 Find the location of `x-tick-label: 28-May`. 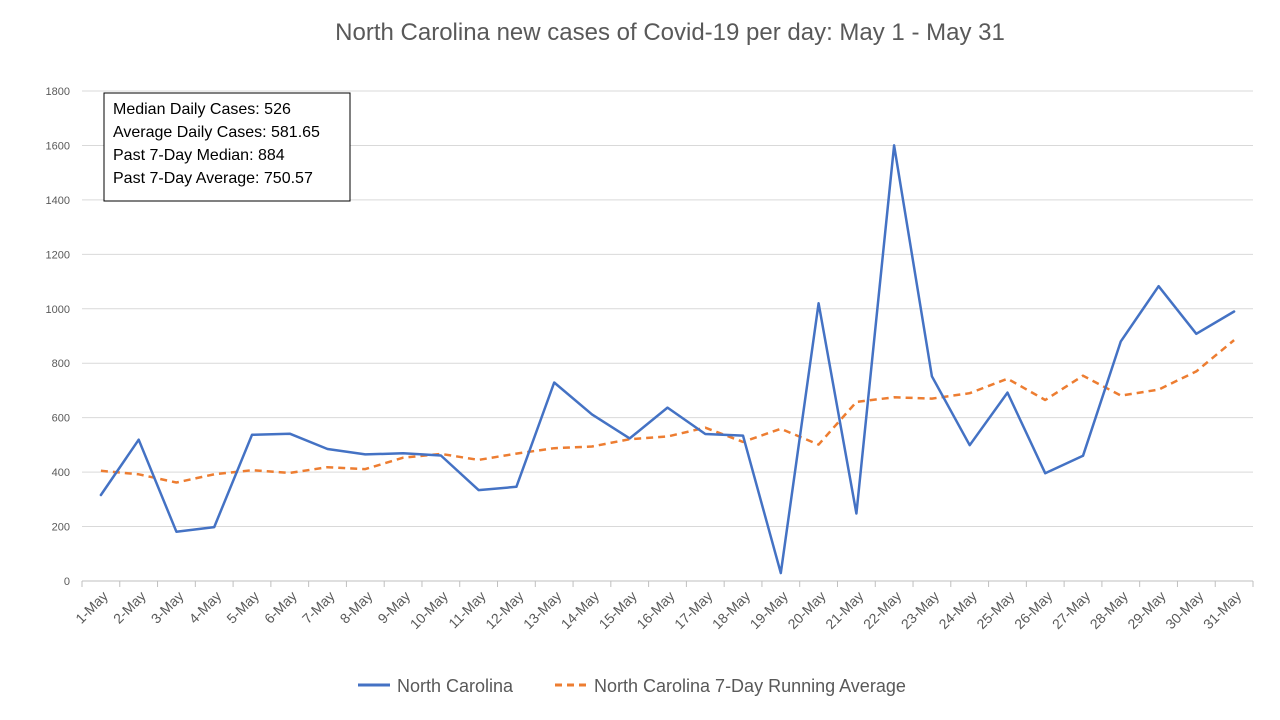

x-tick-label: 28-May is located at coordinates (1109, 610).